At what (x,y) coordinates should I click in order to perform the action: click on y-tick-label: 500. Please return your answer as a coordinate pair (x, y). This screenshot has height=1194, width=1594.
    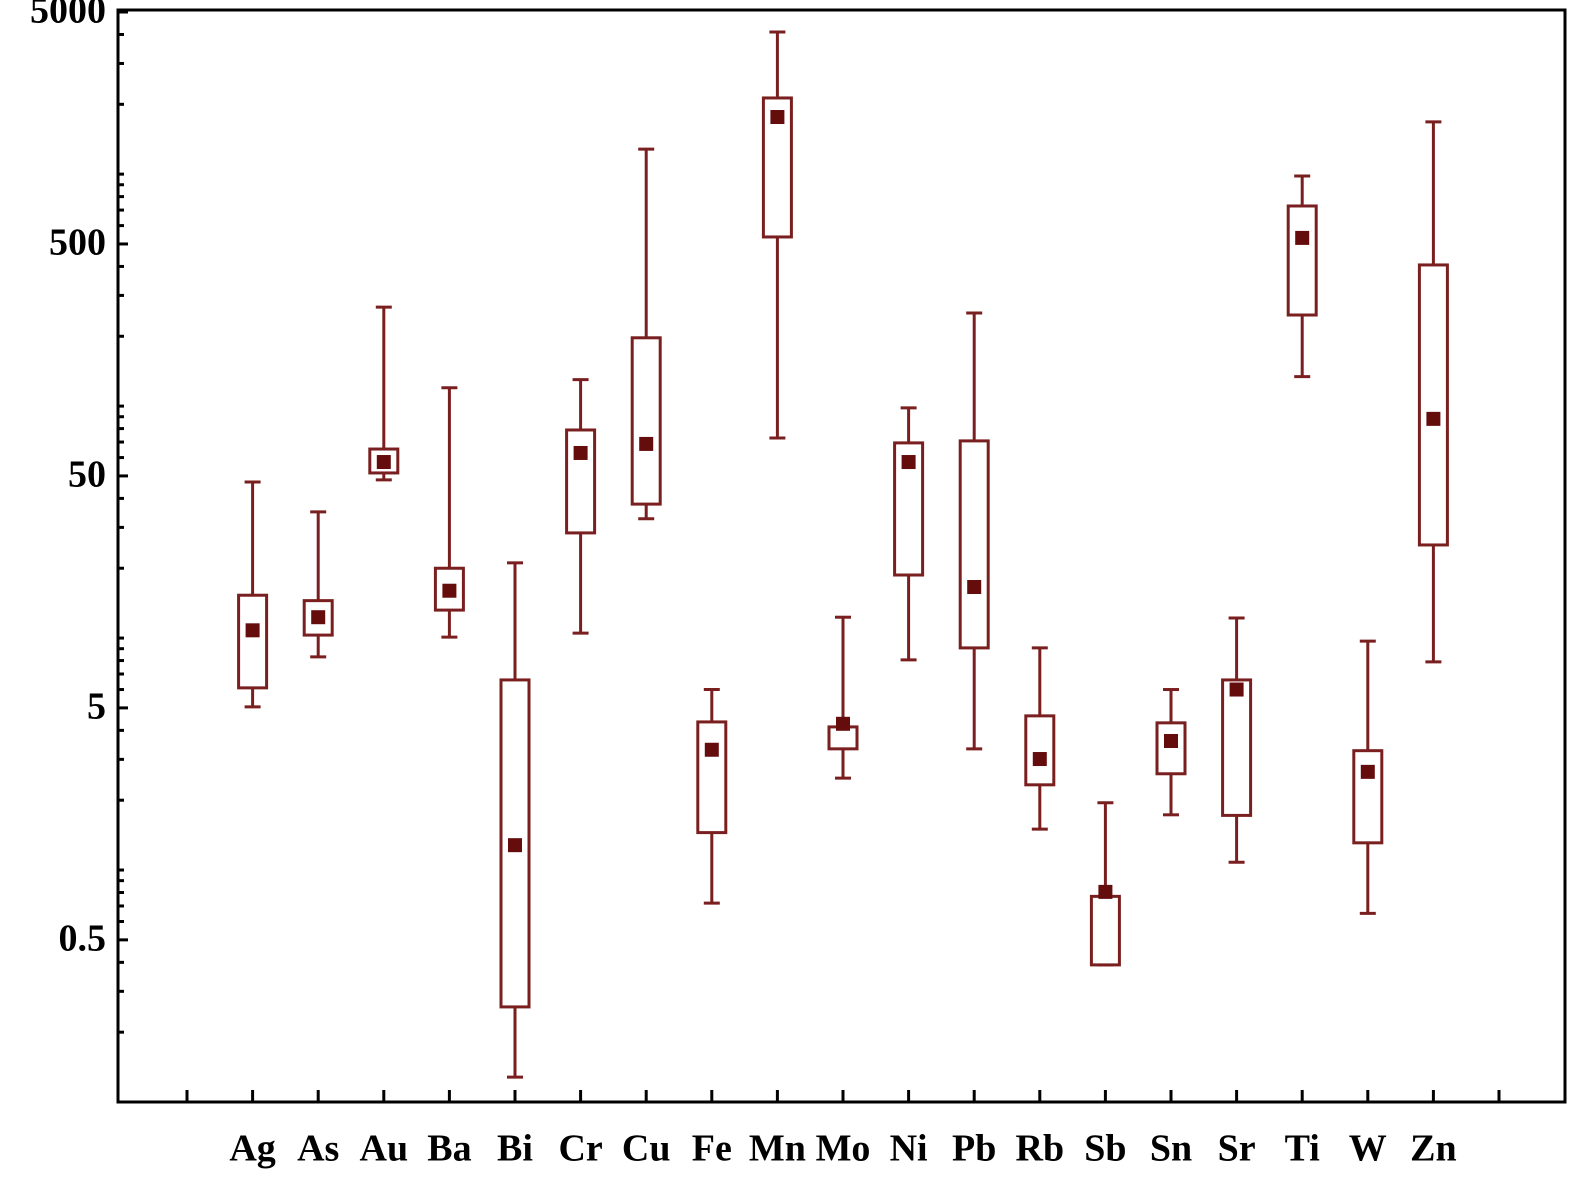
    Looking at the image, I should click on (77, 243).